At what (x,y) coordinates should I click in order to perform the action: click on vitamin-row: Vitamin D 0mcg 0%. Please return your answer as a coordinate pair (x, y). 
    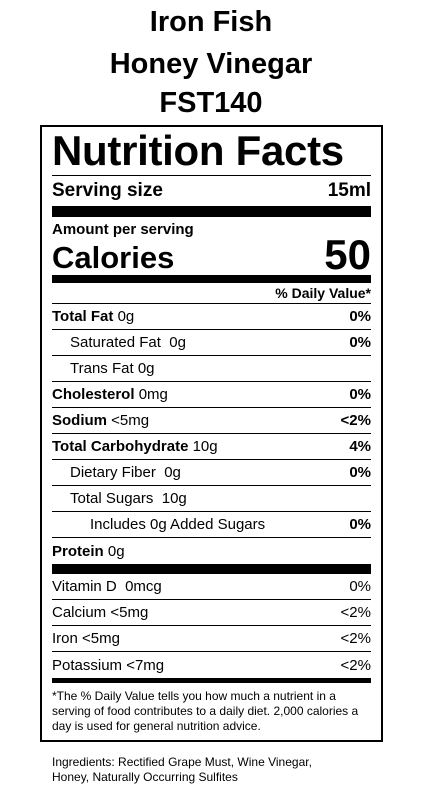
    Looking at the image, I should click on (211, 587).